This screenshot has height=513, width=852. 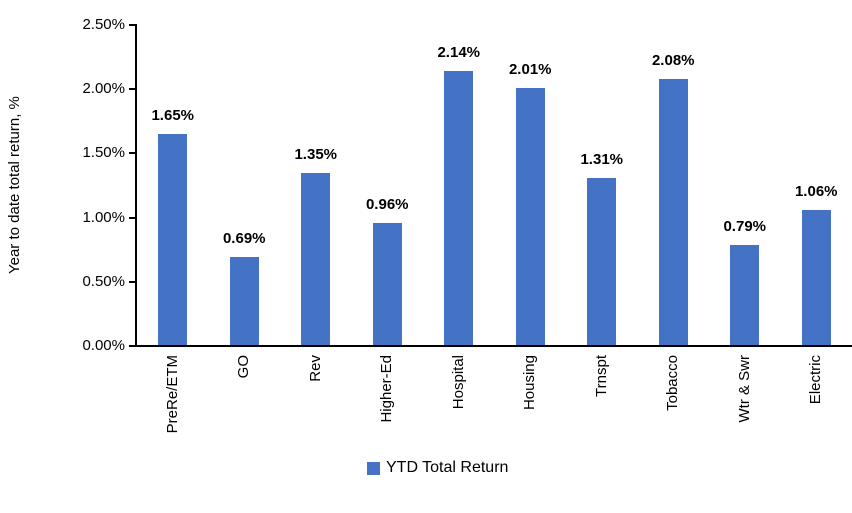 What do you see at coordinates (373, 468) in the screenshot?
I see `legend-swatch-icon` at bounding box center [373, 468].